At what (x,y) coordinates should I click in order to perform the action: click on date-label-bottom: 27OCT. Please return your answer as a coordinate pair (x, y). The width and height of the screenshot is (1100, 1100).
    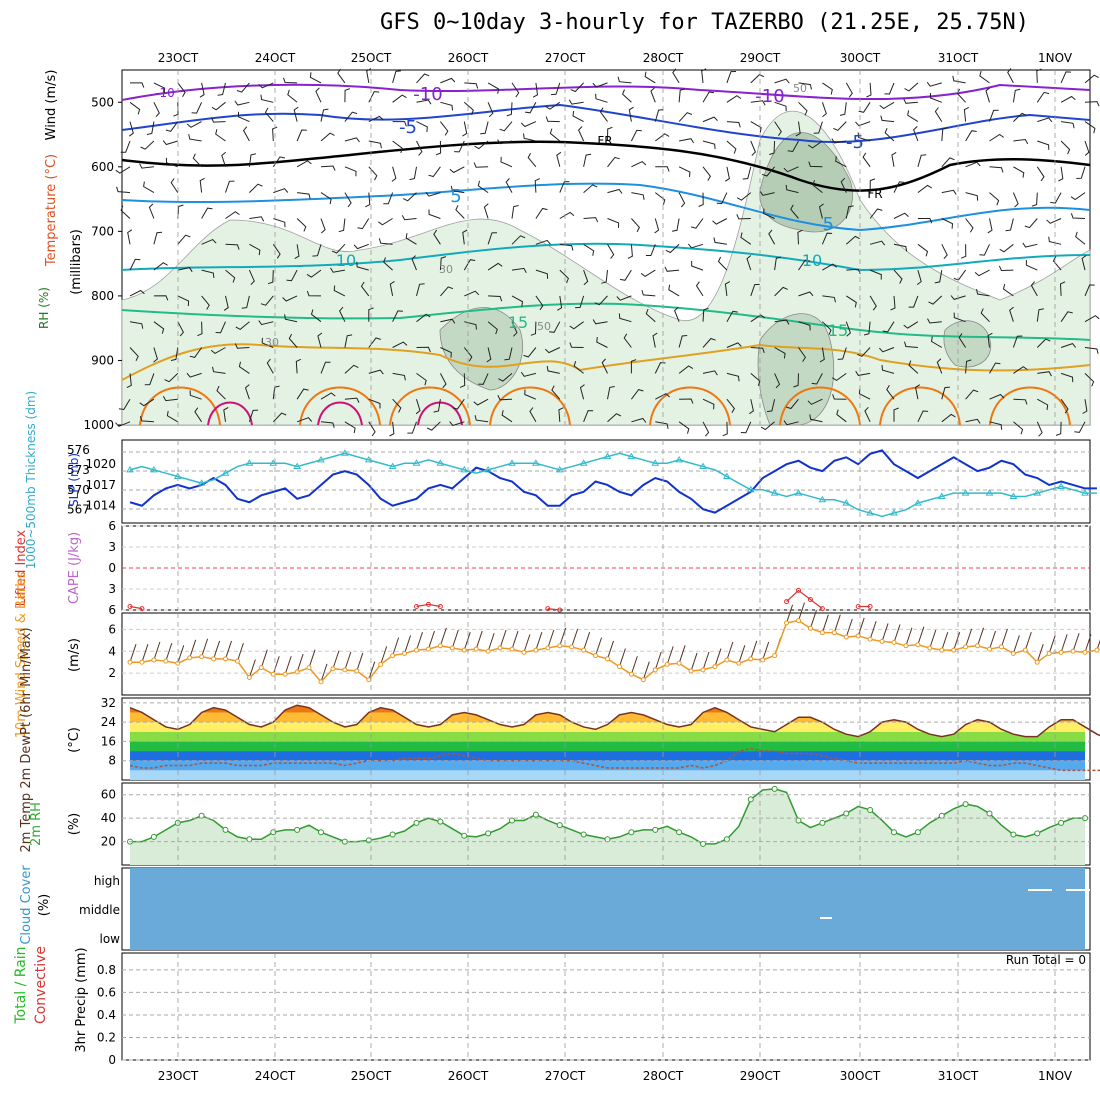
    Looking at the image, I should click on (565, 1076).